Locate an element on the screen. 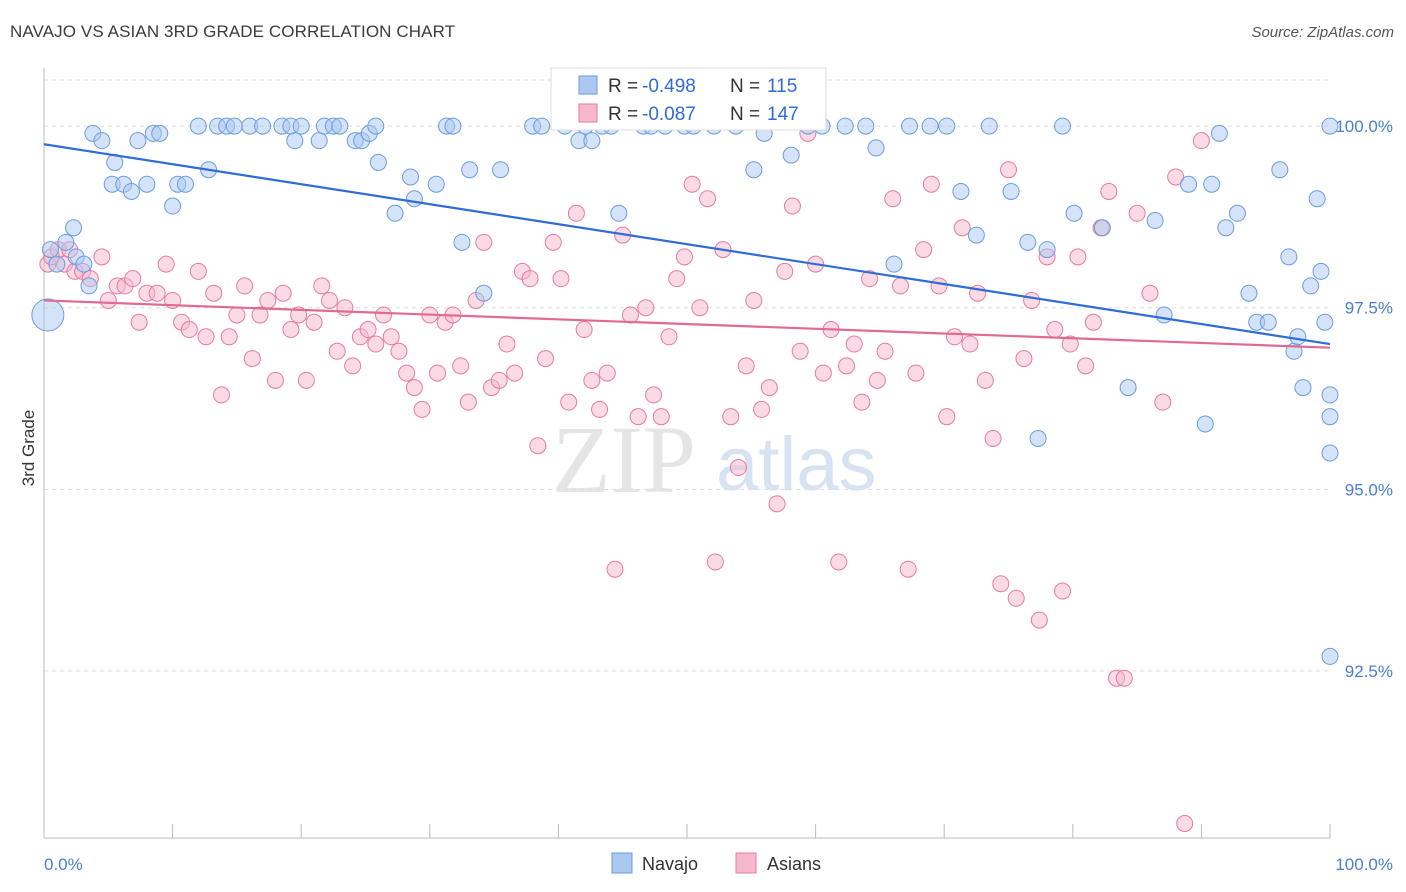 Image resolution: width=1406 pixels, height=892 pixels. asians-n-value: 147 is located at coordinates (783, 114).